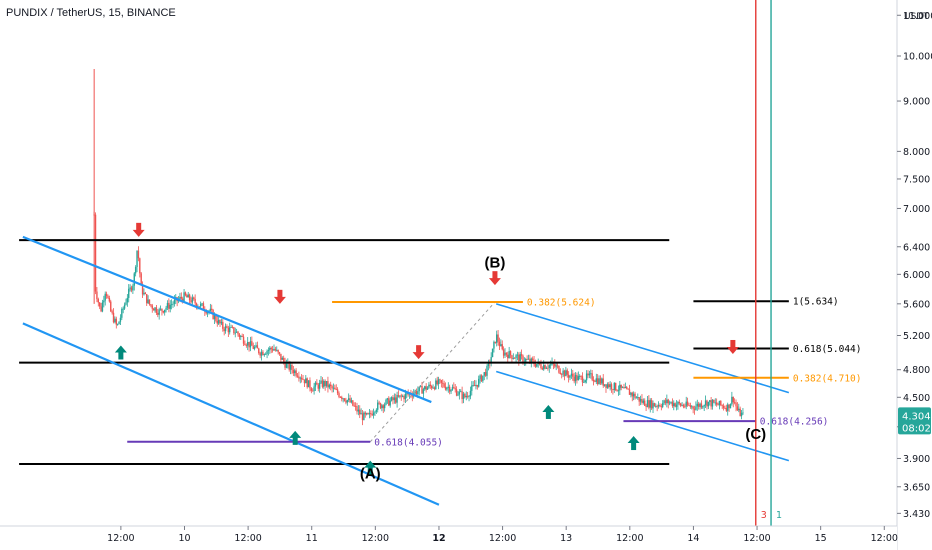 This screenshot has height=550, width=932. I want to click on time-axis-bg, so click(448, 538).